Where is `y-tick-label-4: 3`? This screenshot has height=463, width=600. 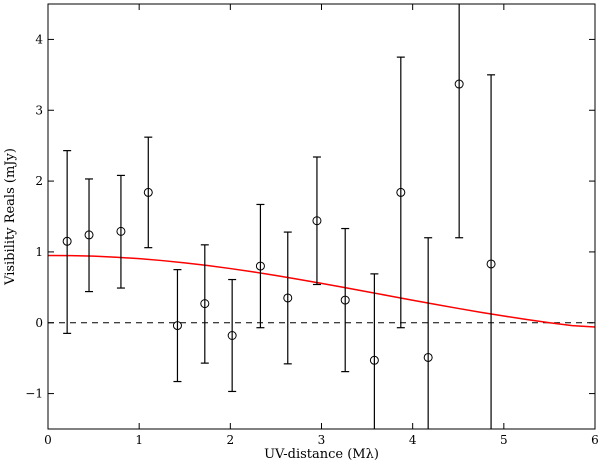
y-tick-label-4: 3 is located at coordinates (39, 110).